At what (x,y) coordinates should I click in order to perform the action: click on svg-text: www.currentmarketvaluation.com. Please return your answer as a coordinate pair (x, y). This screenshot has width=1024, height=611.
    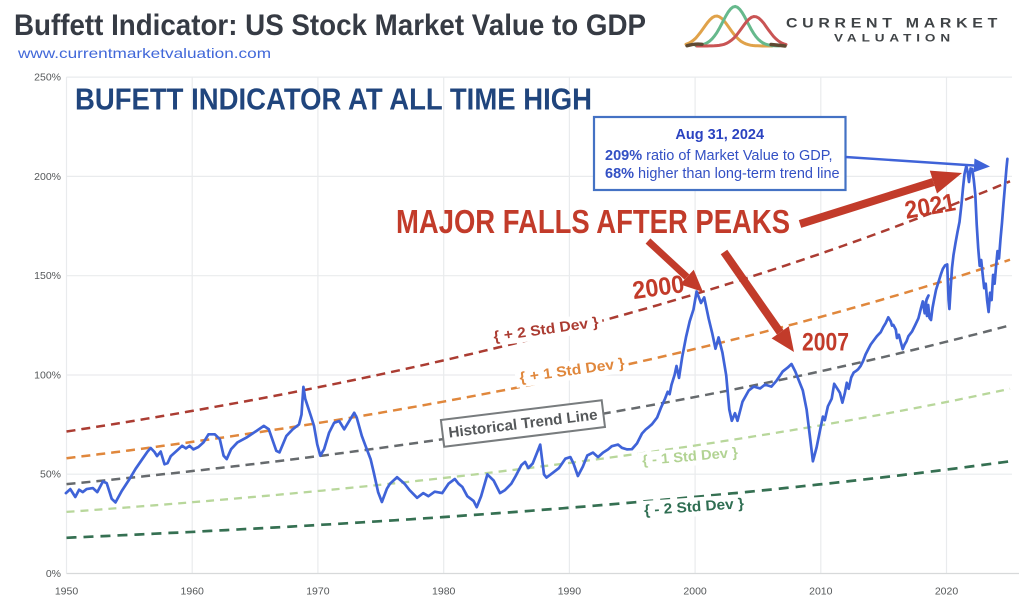
    Looking at the image, I should click on (144, 53).